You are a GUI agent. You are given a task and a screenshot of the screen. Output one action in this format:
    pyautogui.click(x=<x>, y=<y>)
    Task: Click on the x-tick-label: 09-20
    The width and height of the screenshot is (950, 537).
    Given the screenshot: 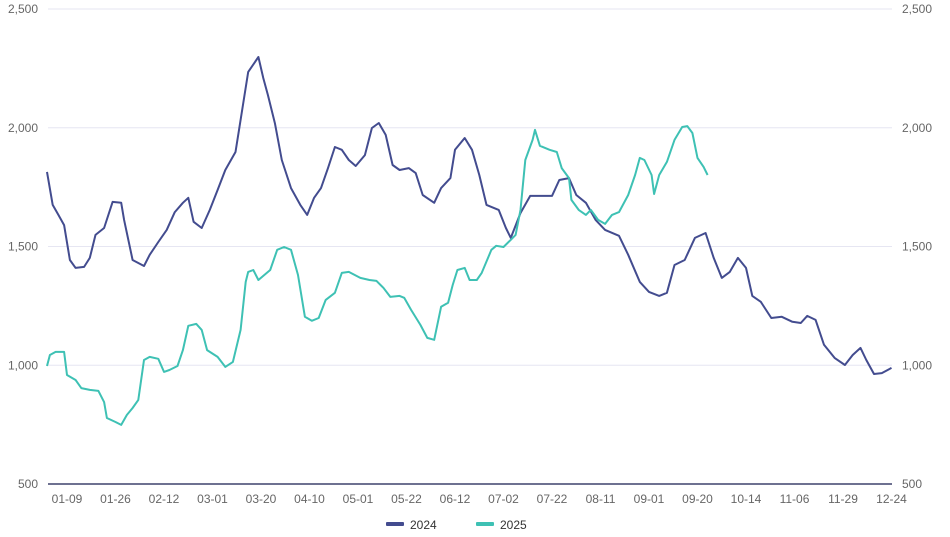 What is the action you would take?
    pyautogui.click(x=697, y=499)
    